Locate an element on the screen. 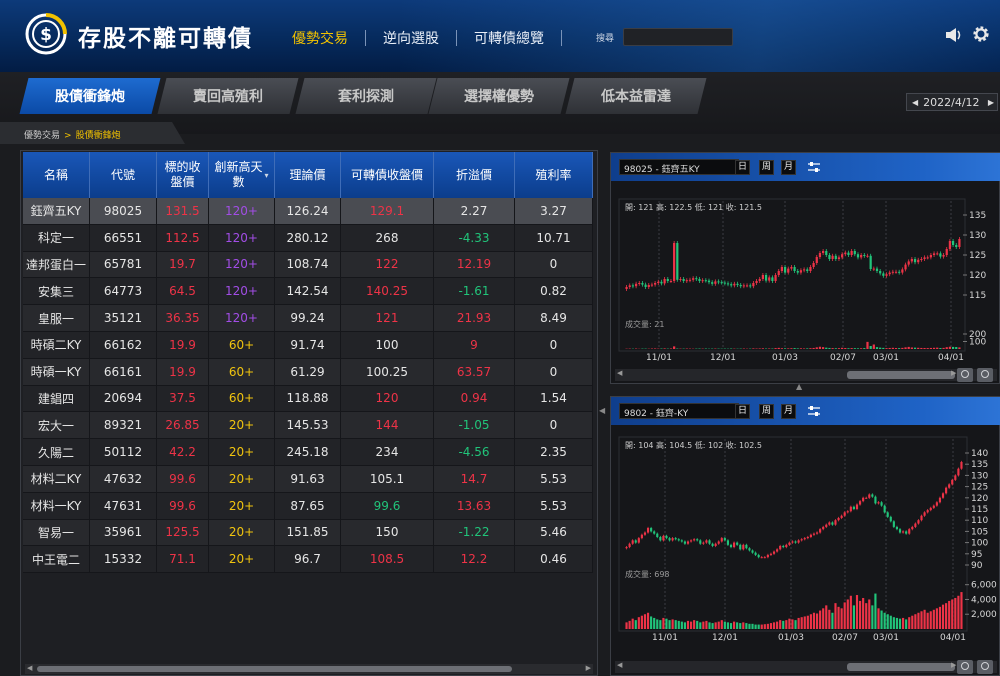 Image resolution: width=1000 pixels, height=676 pixels. column-header: 折溢價 is located at coordinates (474, 175).